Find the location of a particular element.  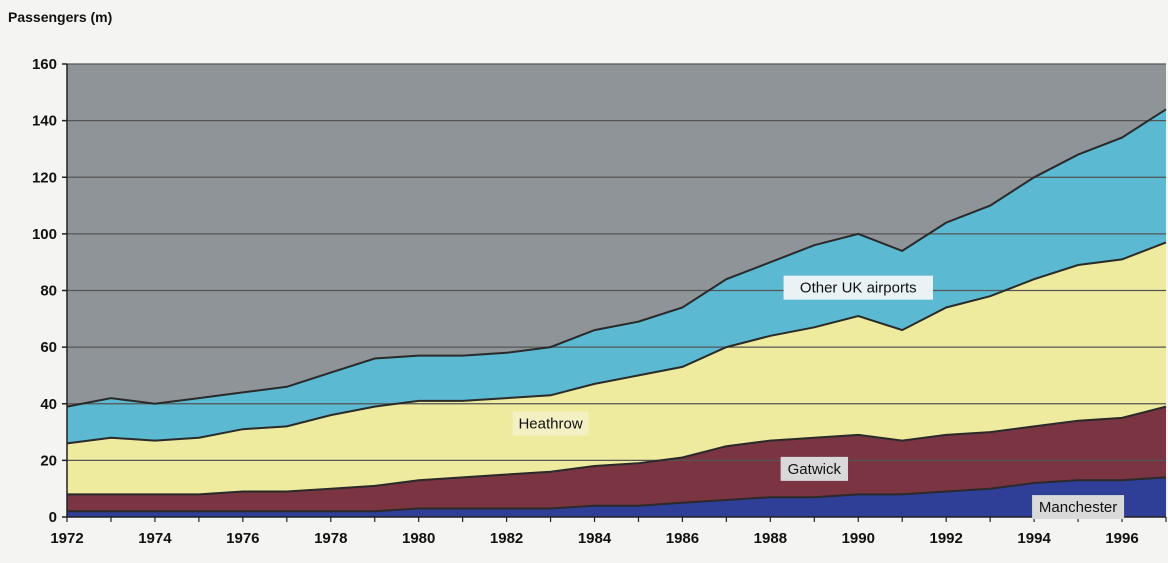

y-tick-label: 40 is located at coordinates (48, 404).